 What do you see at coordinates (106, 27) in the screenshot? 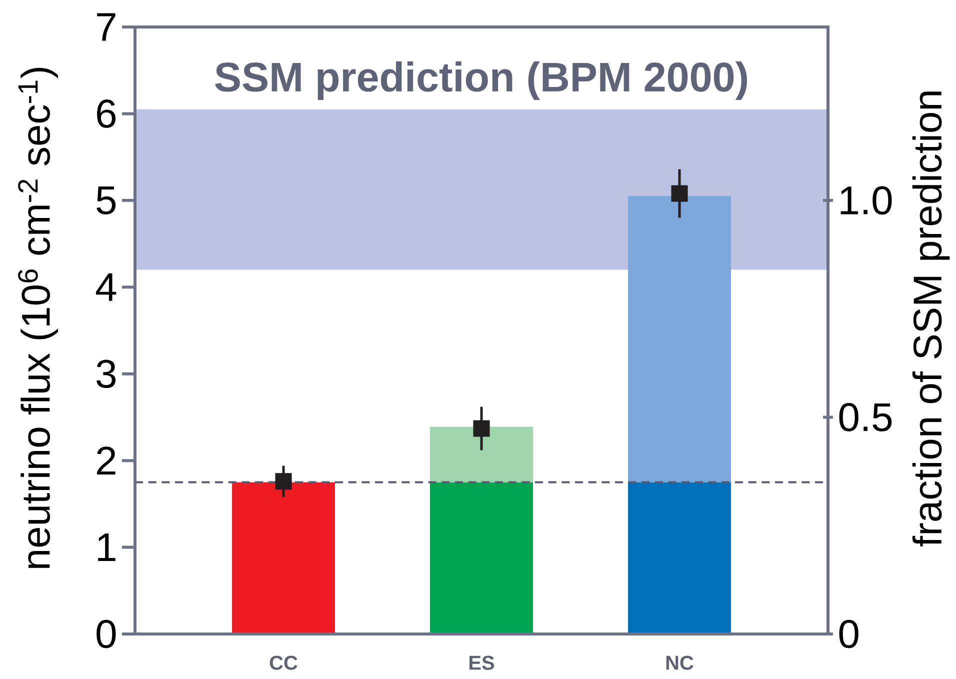
I see `y-tick-label: 7` at bounding box center [106, 27].